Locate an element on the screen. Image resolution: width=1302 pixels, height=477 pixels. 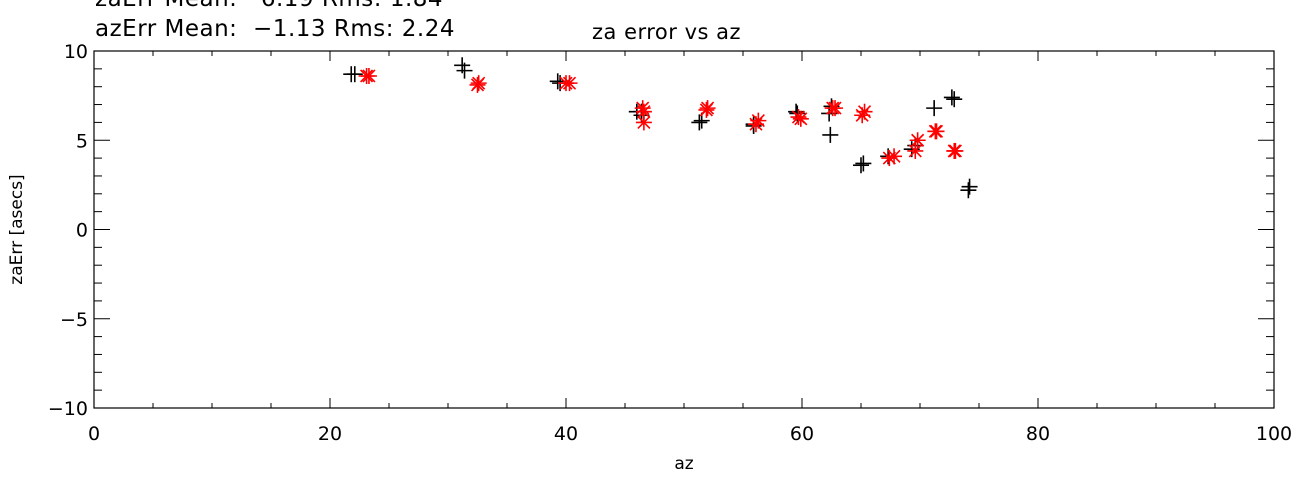
y-tick-label: 0 is located at coordinates (82, 231).